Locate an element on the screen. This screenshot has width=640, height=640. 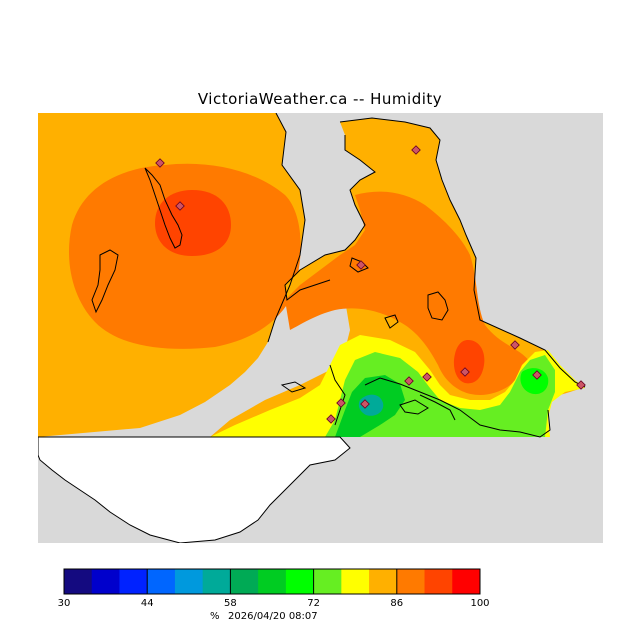
legend-outline is located at coordinates (272, 581).